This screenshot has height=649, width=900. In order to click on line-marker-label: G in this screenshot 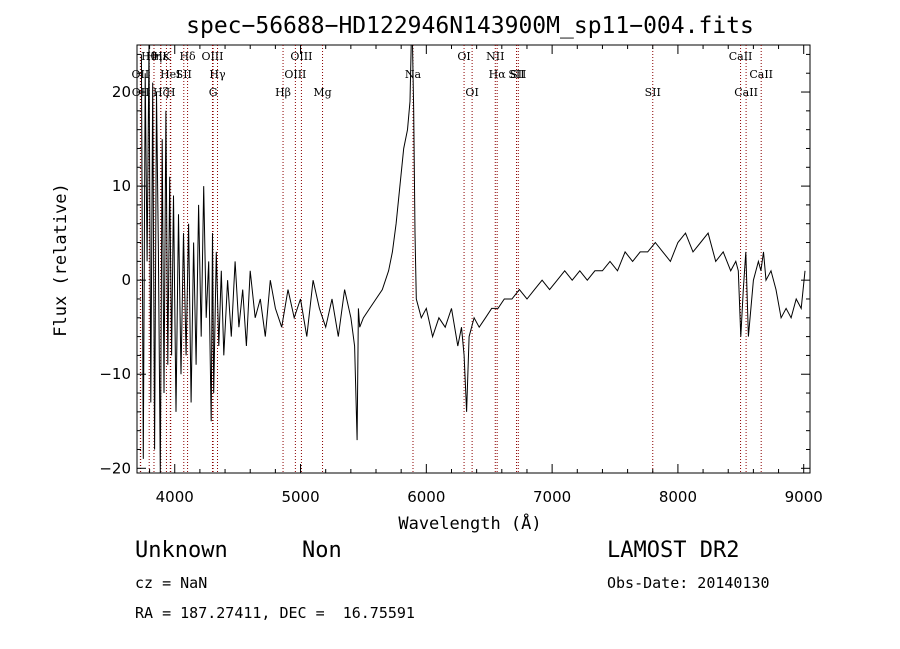, I will do `click(213, 92)`.